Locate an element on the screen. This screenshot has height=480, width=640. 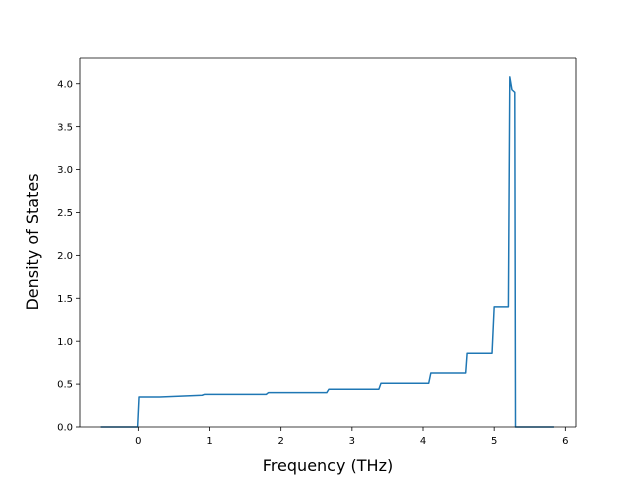
y-tick-label: 3.0 is located at coordinates (65, 170).